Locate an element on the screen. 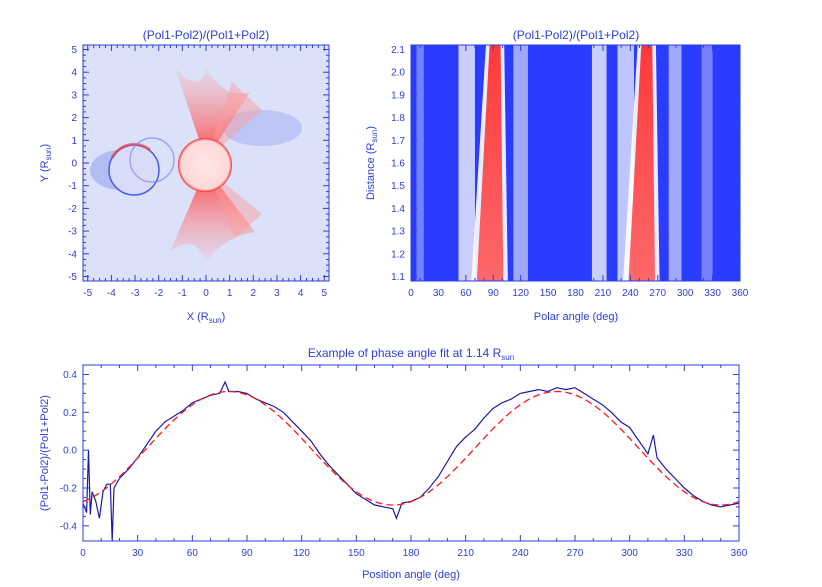  y-tick-label: -1 is located at coordinates (72, 186).